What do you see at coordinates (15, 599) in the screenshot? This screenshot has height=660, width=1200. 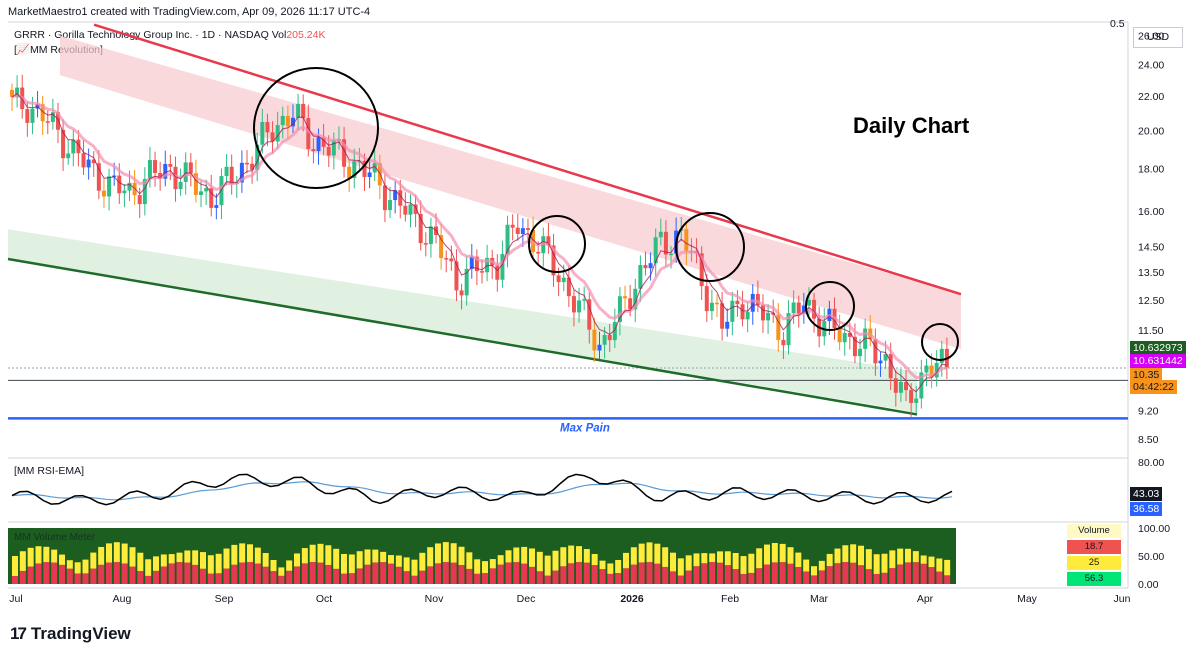 I see `time-axis-label: Jul` at bounding box center [15, 599].